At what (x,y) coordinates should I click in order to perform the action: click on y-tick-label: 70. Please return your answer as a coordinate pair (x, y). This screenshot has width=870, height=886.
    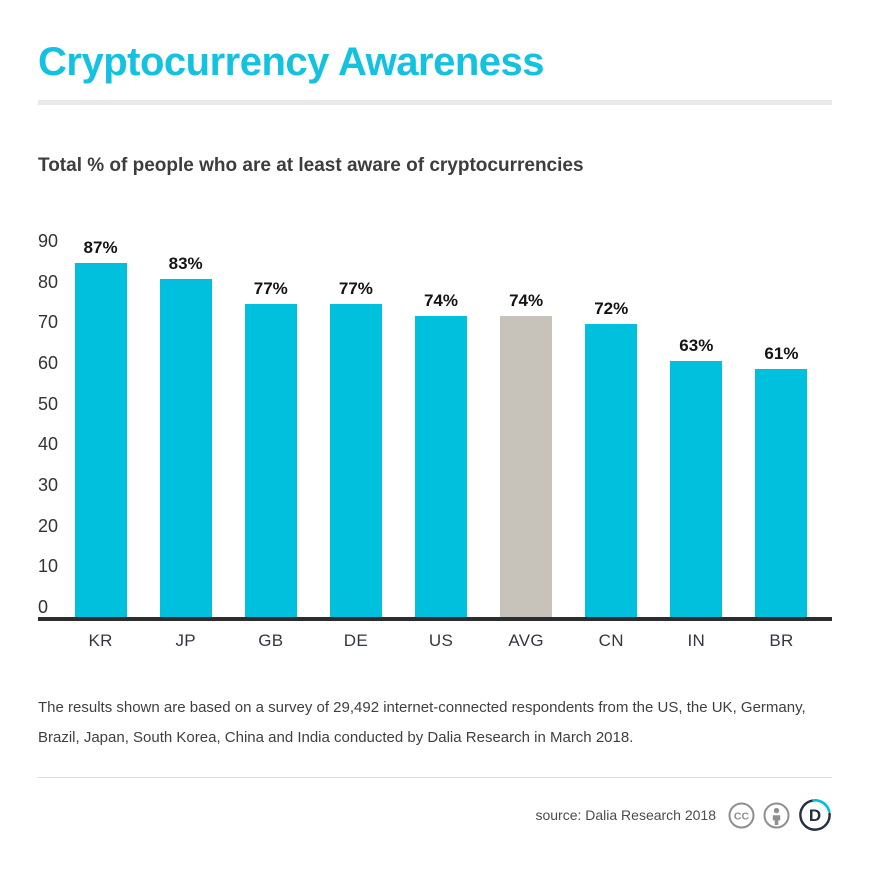
    Looking at the image, I should click on (48, 322).